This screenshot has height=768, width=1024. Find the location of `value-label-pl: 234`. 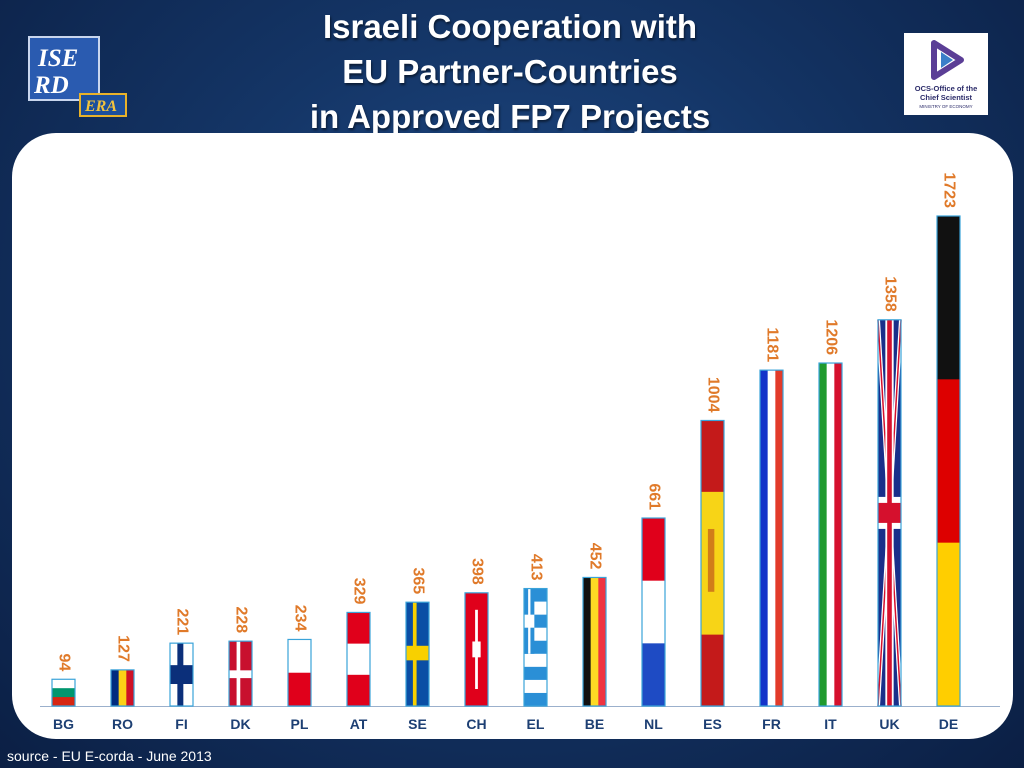

value-label-pl: 234 is located at coordinates (299, 618).